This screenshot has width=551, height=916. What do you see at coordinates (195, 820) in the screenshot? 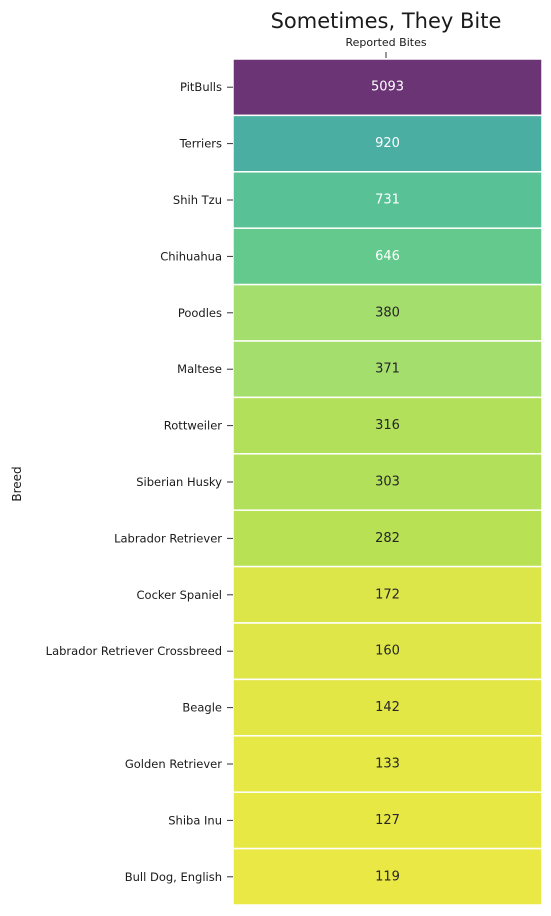
I see `y-tick-label: Shiba Inu` at bounding box center [195, 820].